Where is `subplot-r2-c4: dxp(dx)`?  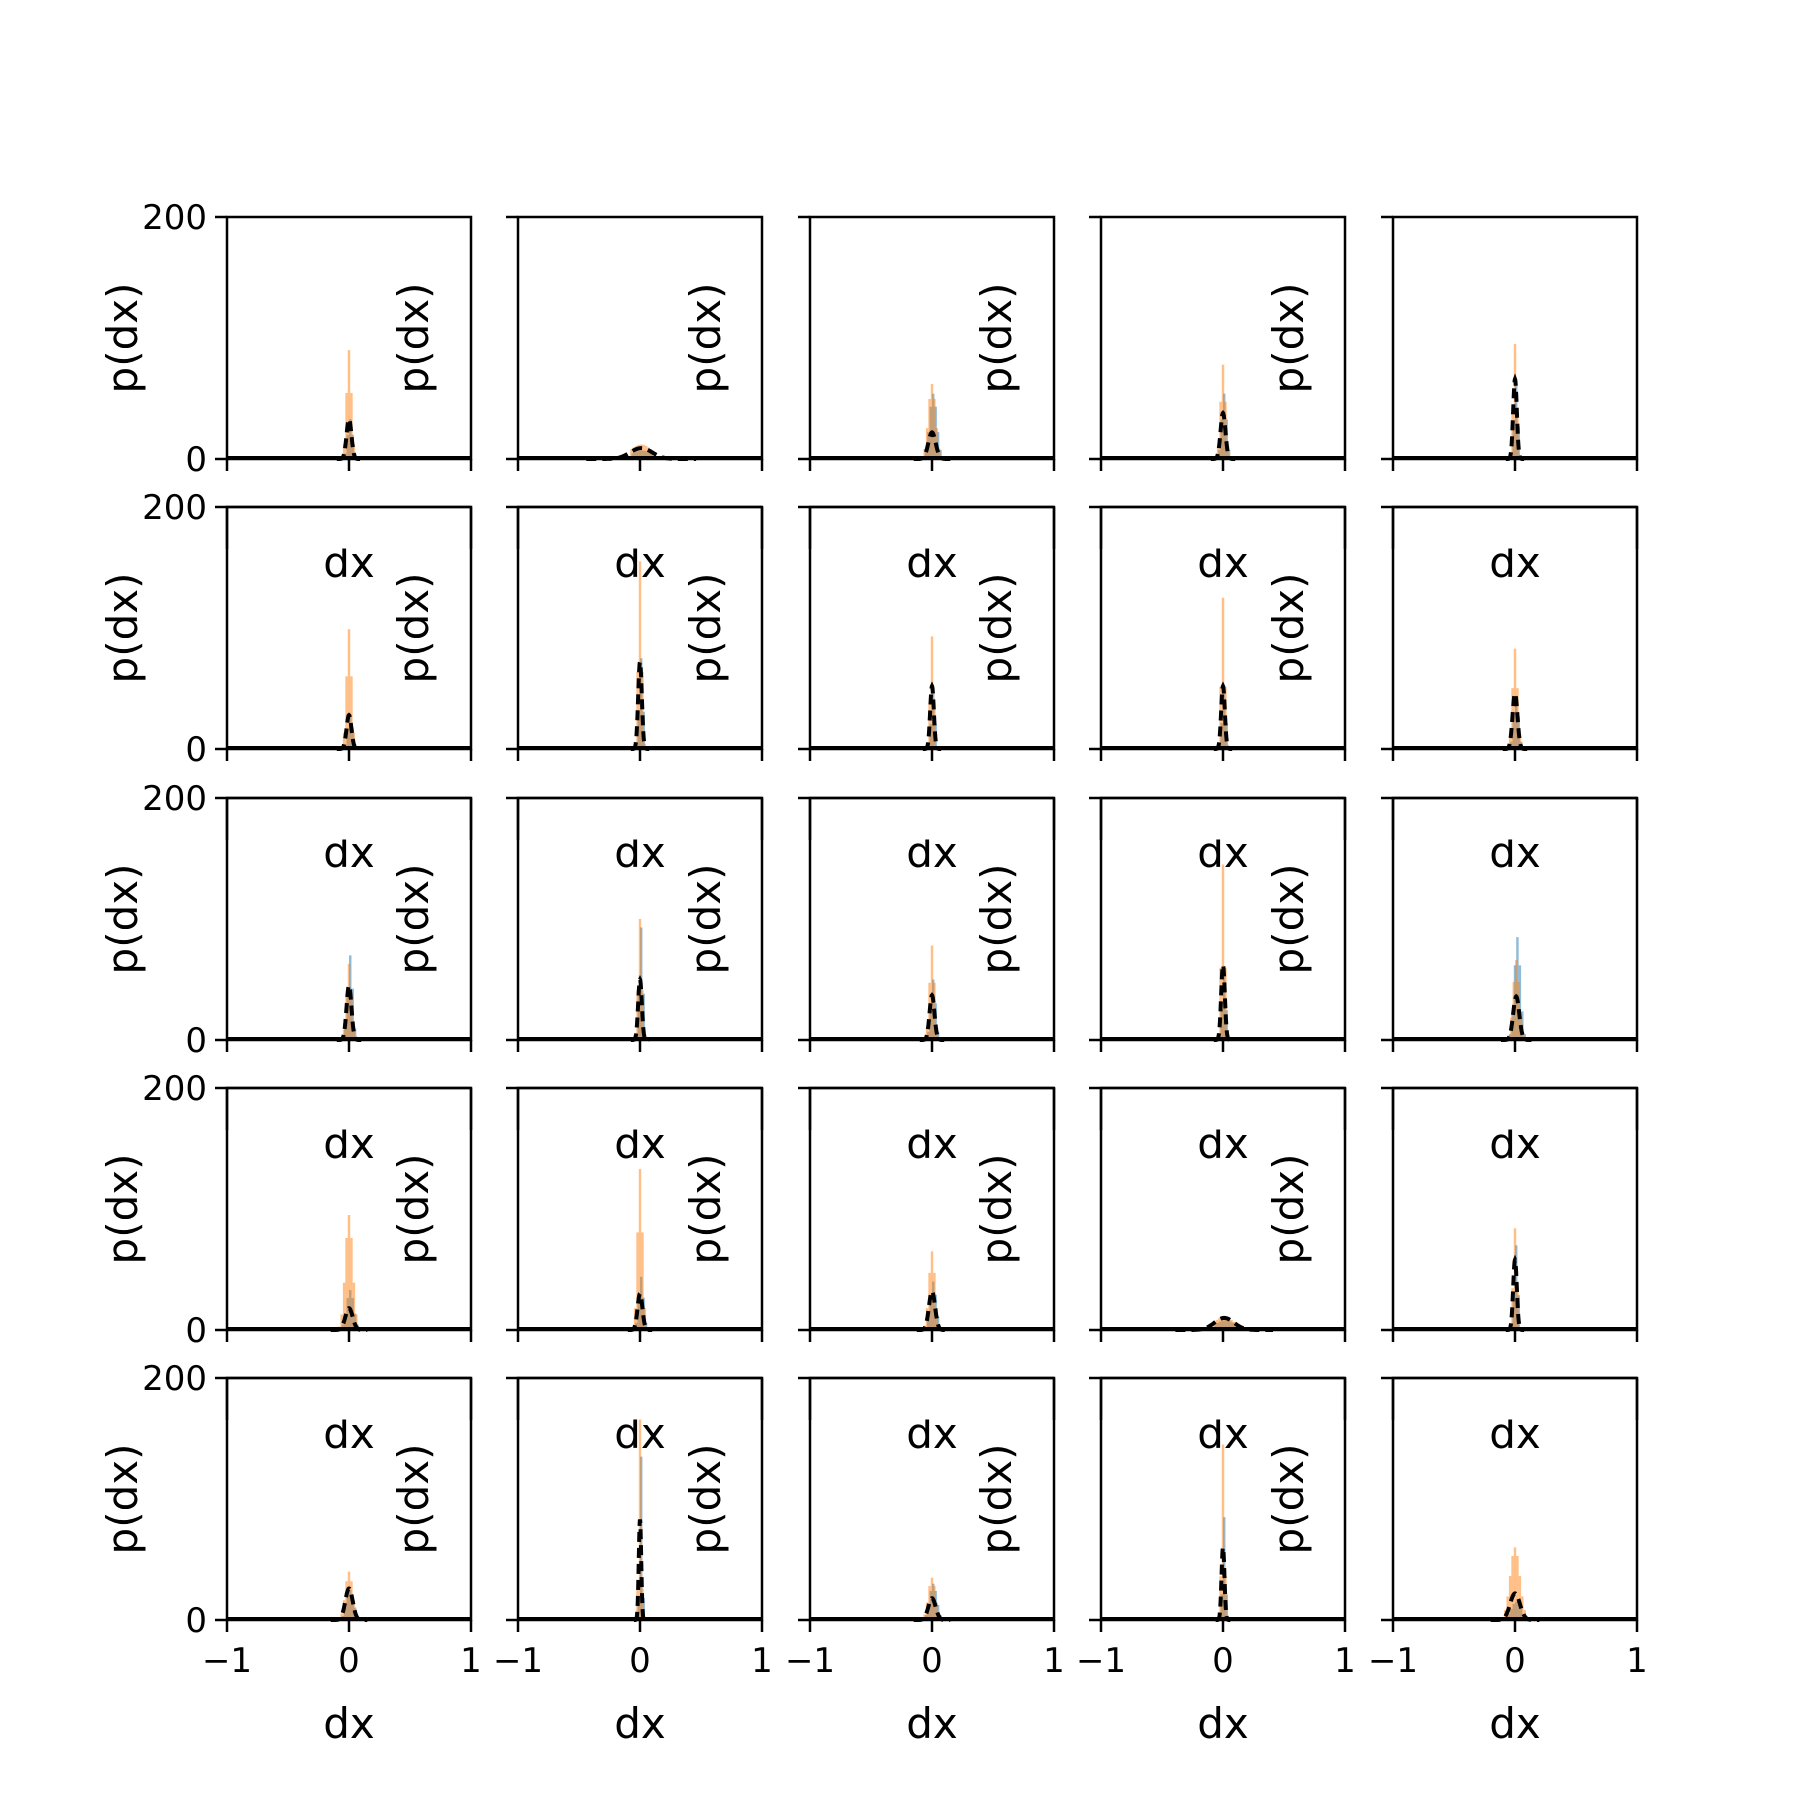
subplot-r2-c4: dxp(dx) is located at coordinates (1159, 691).